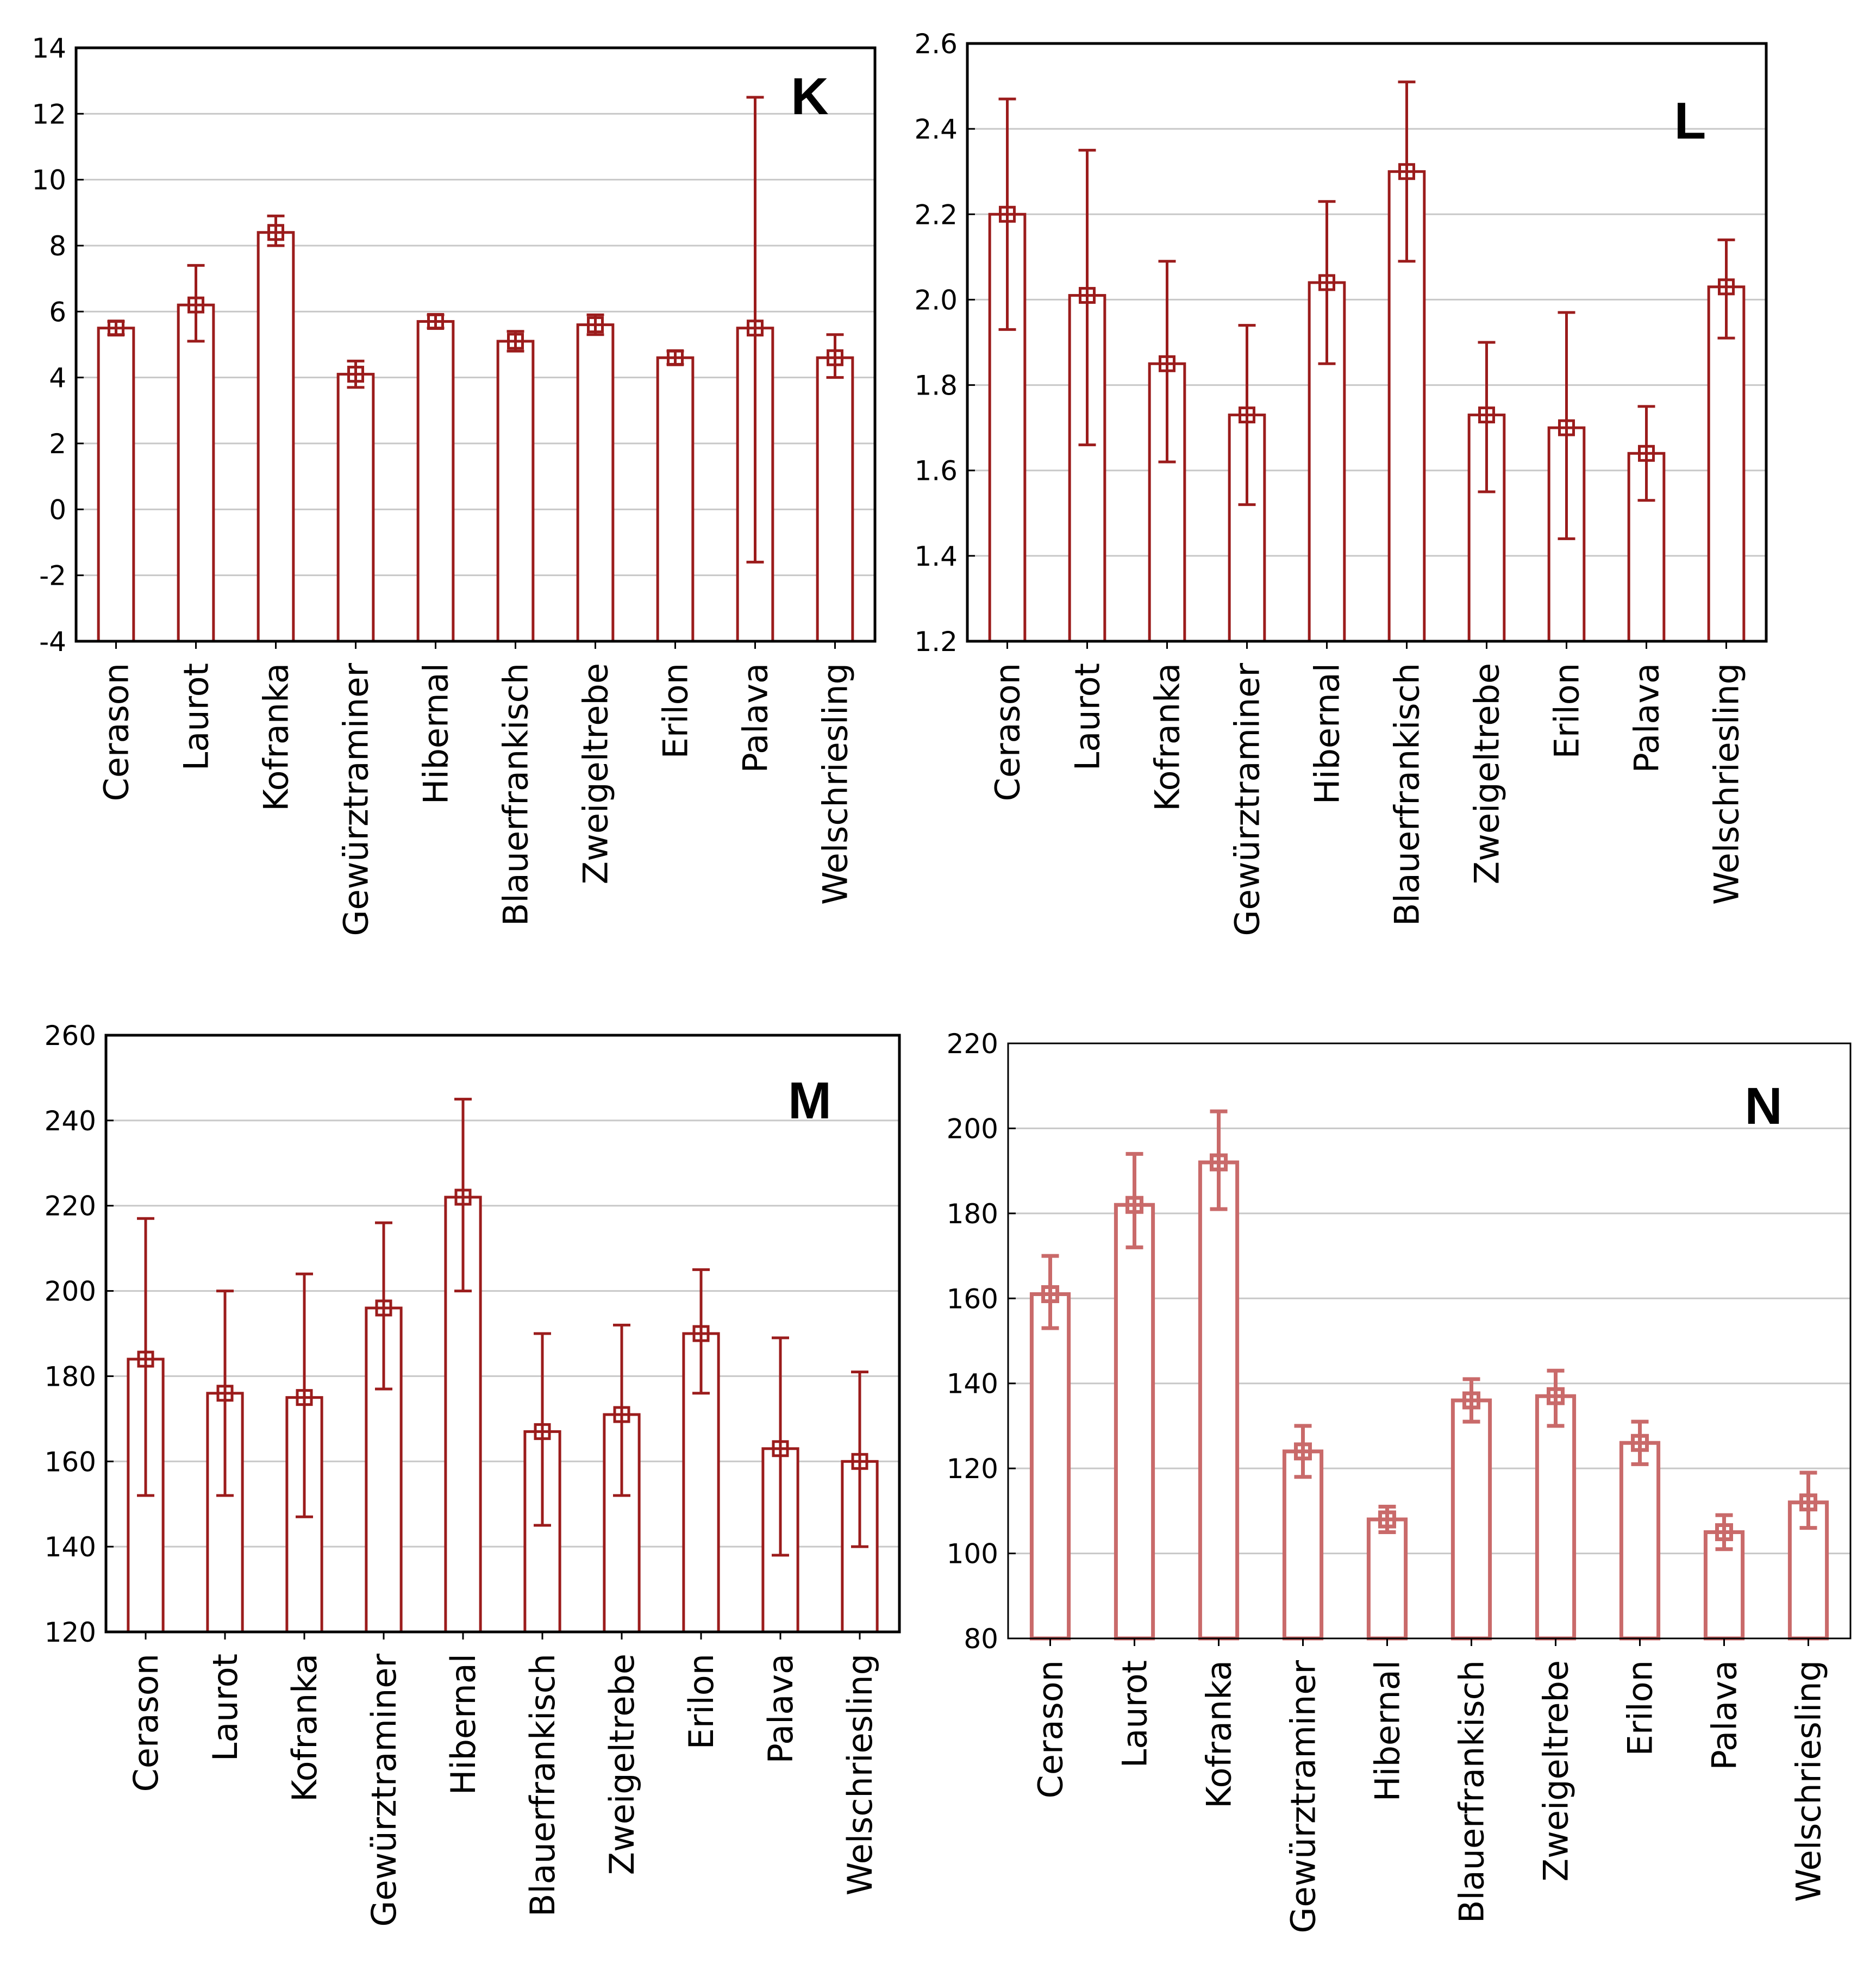 This screenshot has width=1876, height=1971. What do you see at coordinates (809, 1101) in the screenshot?
I see `panel-label: M` at bounding box center [809, 1101].